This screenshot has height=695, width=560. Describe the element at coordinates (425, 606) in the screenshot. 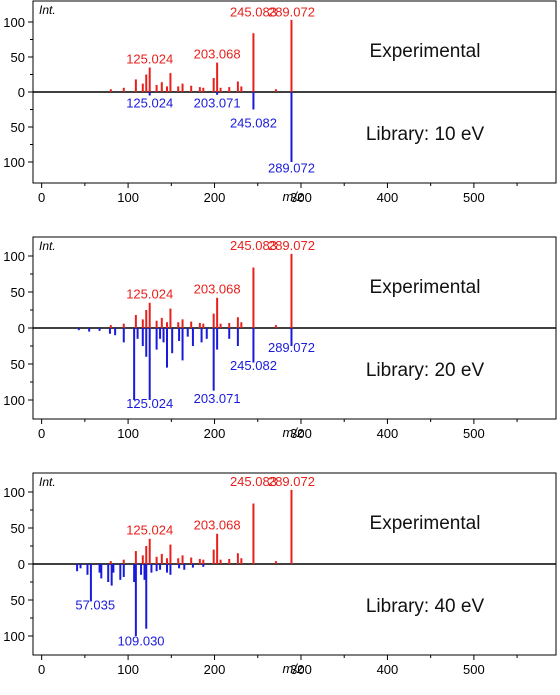

I see `library-label: Library: 40 eV` at that location.